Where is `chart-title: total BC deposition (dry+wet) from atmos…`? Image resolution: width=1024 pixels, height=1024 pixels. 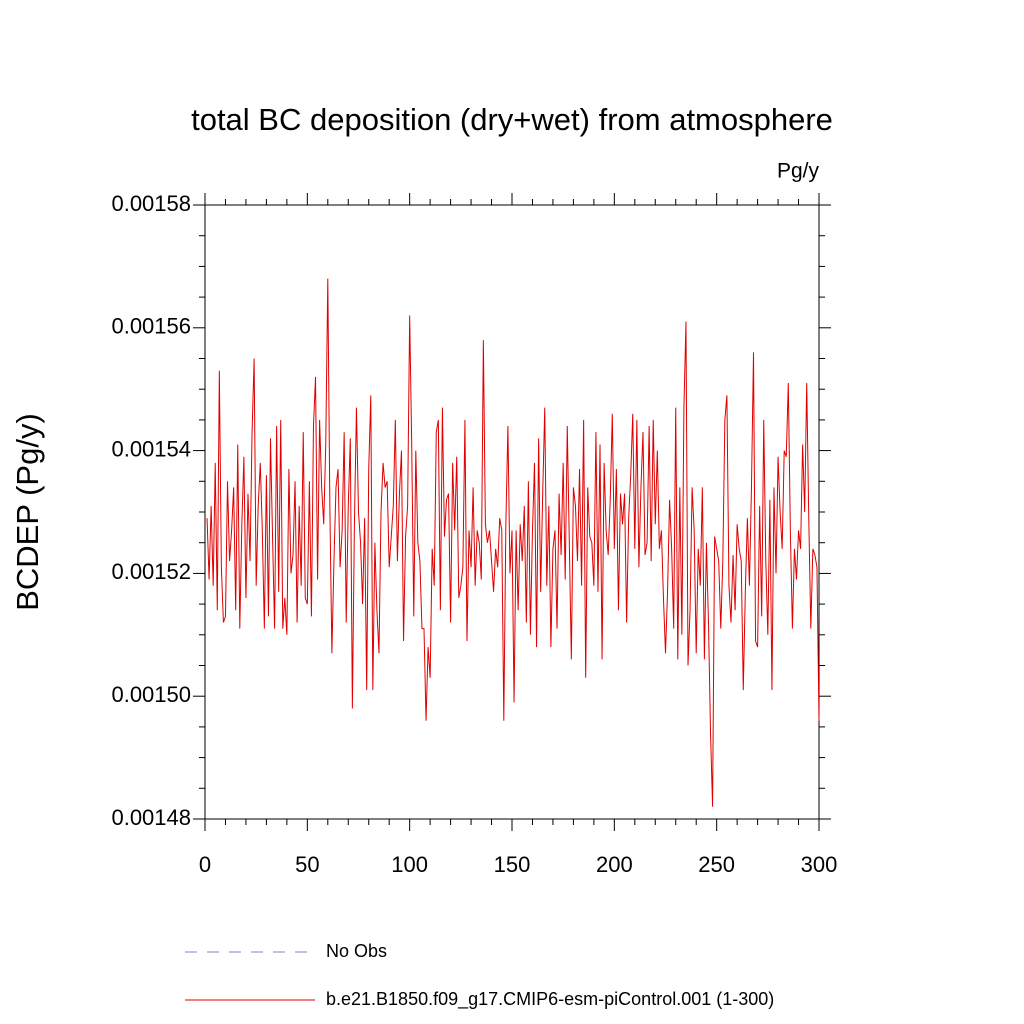
chart-title: total BC deposition (dry+wet) from atmos… is located at coordinates (512, 119).